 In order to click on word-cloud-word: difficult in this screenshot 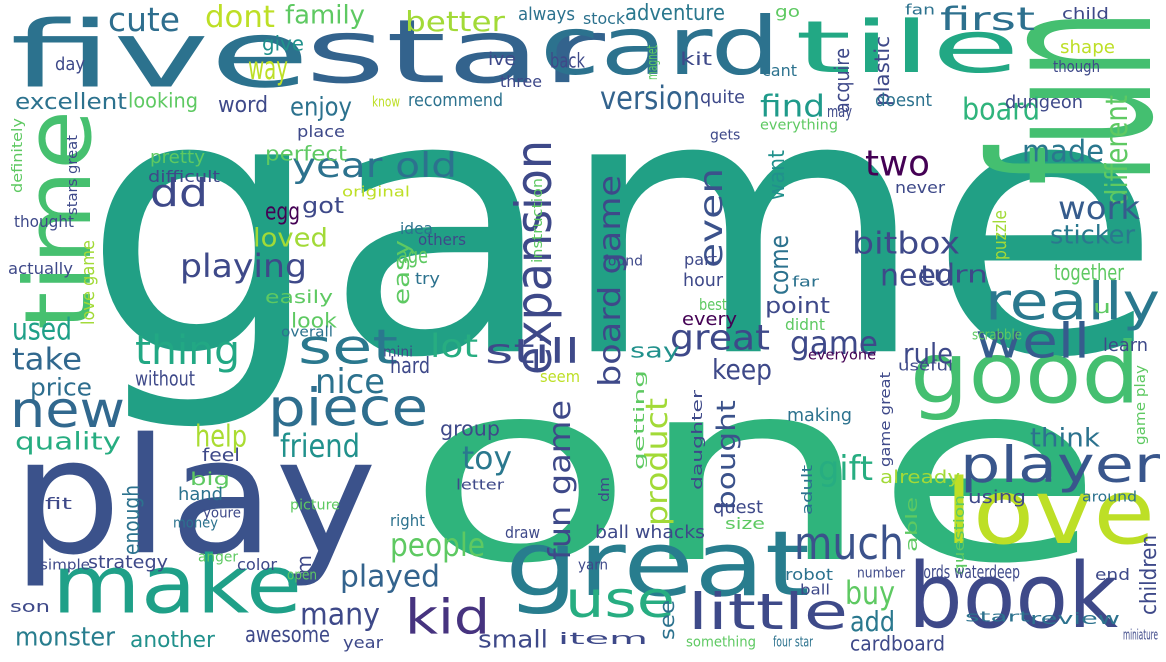, I will do `click(184, 176)`.